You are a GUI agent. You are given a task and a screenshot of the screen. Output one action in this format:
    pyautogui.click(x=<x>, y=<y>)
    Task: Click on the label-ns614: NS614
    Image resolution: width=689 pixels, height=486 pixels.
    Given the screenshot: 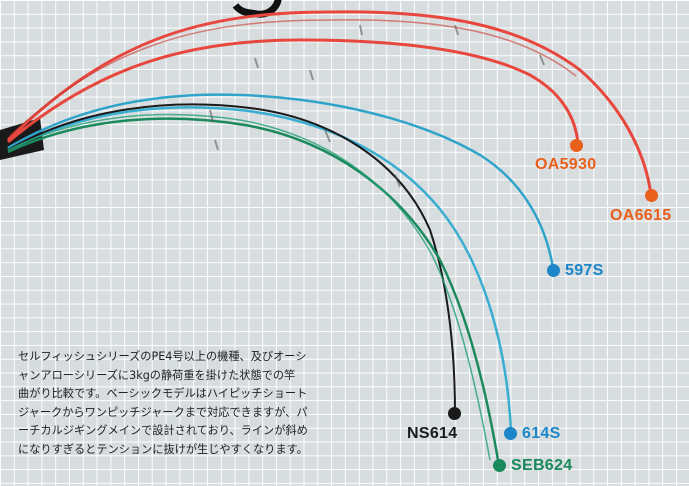 What is the action you would take?
    pyautogui.click(x=432, y=433)
    